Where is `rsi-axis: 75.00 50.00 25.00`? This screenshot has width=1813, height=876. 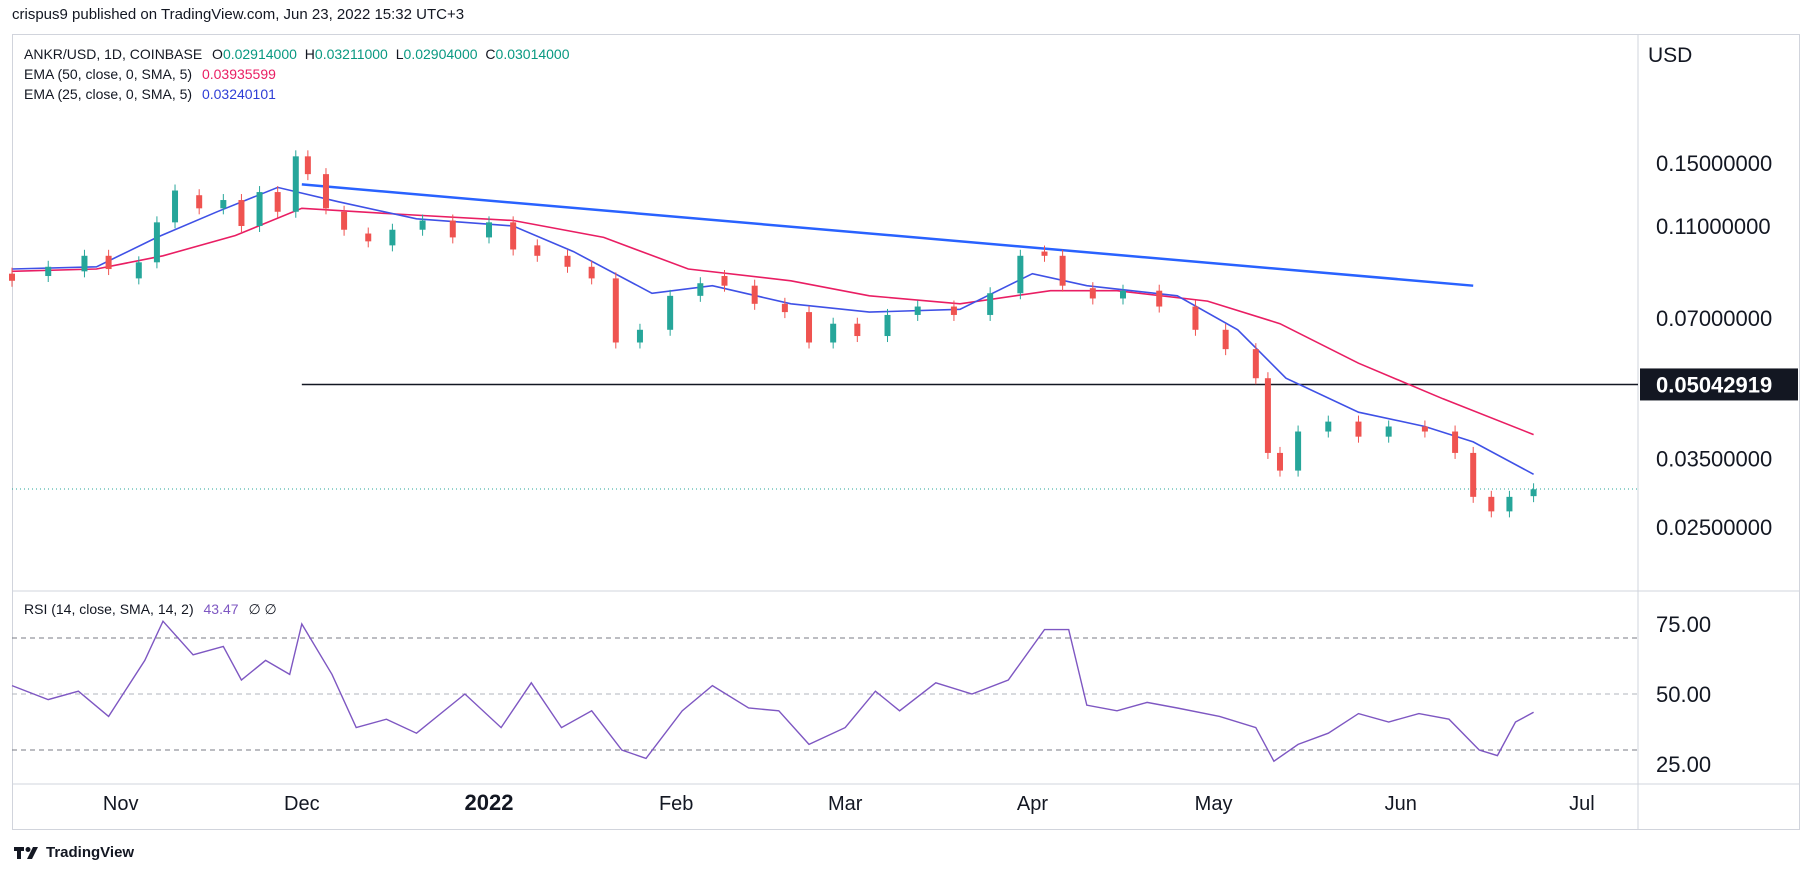 rsi-axis: 75.00 50.00 25.00 is located at coordinates (1683, 694).